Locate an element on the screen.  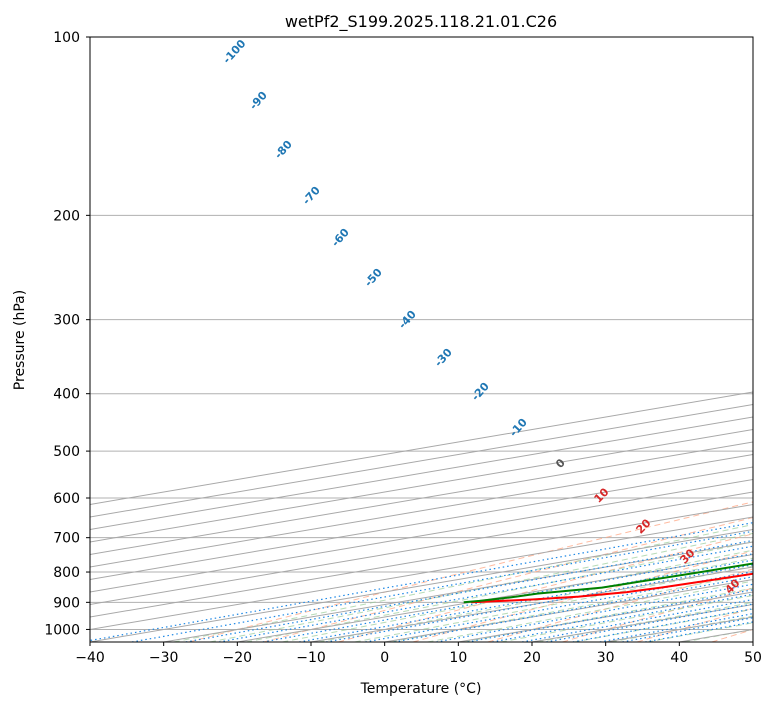
y-tick-label: 300 is located at coordinates (66, 321).